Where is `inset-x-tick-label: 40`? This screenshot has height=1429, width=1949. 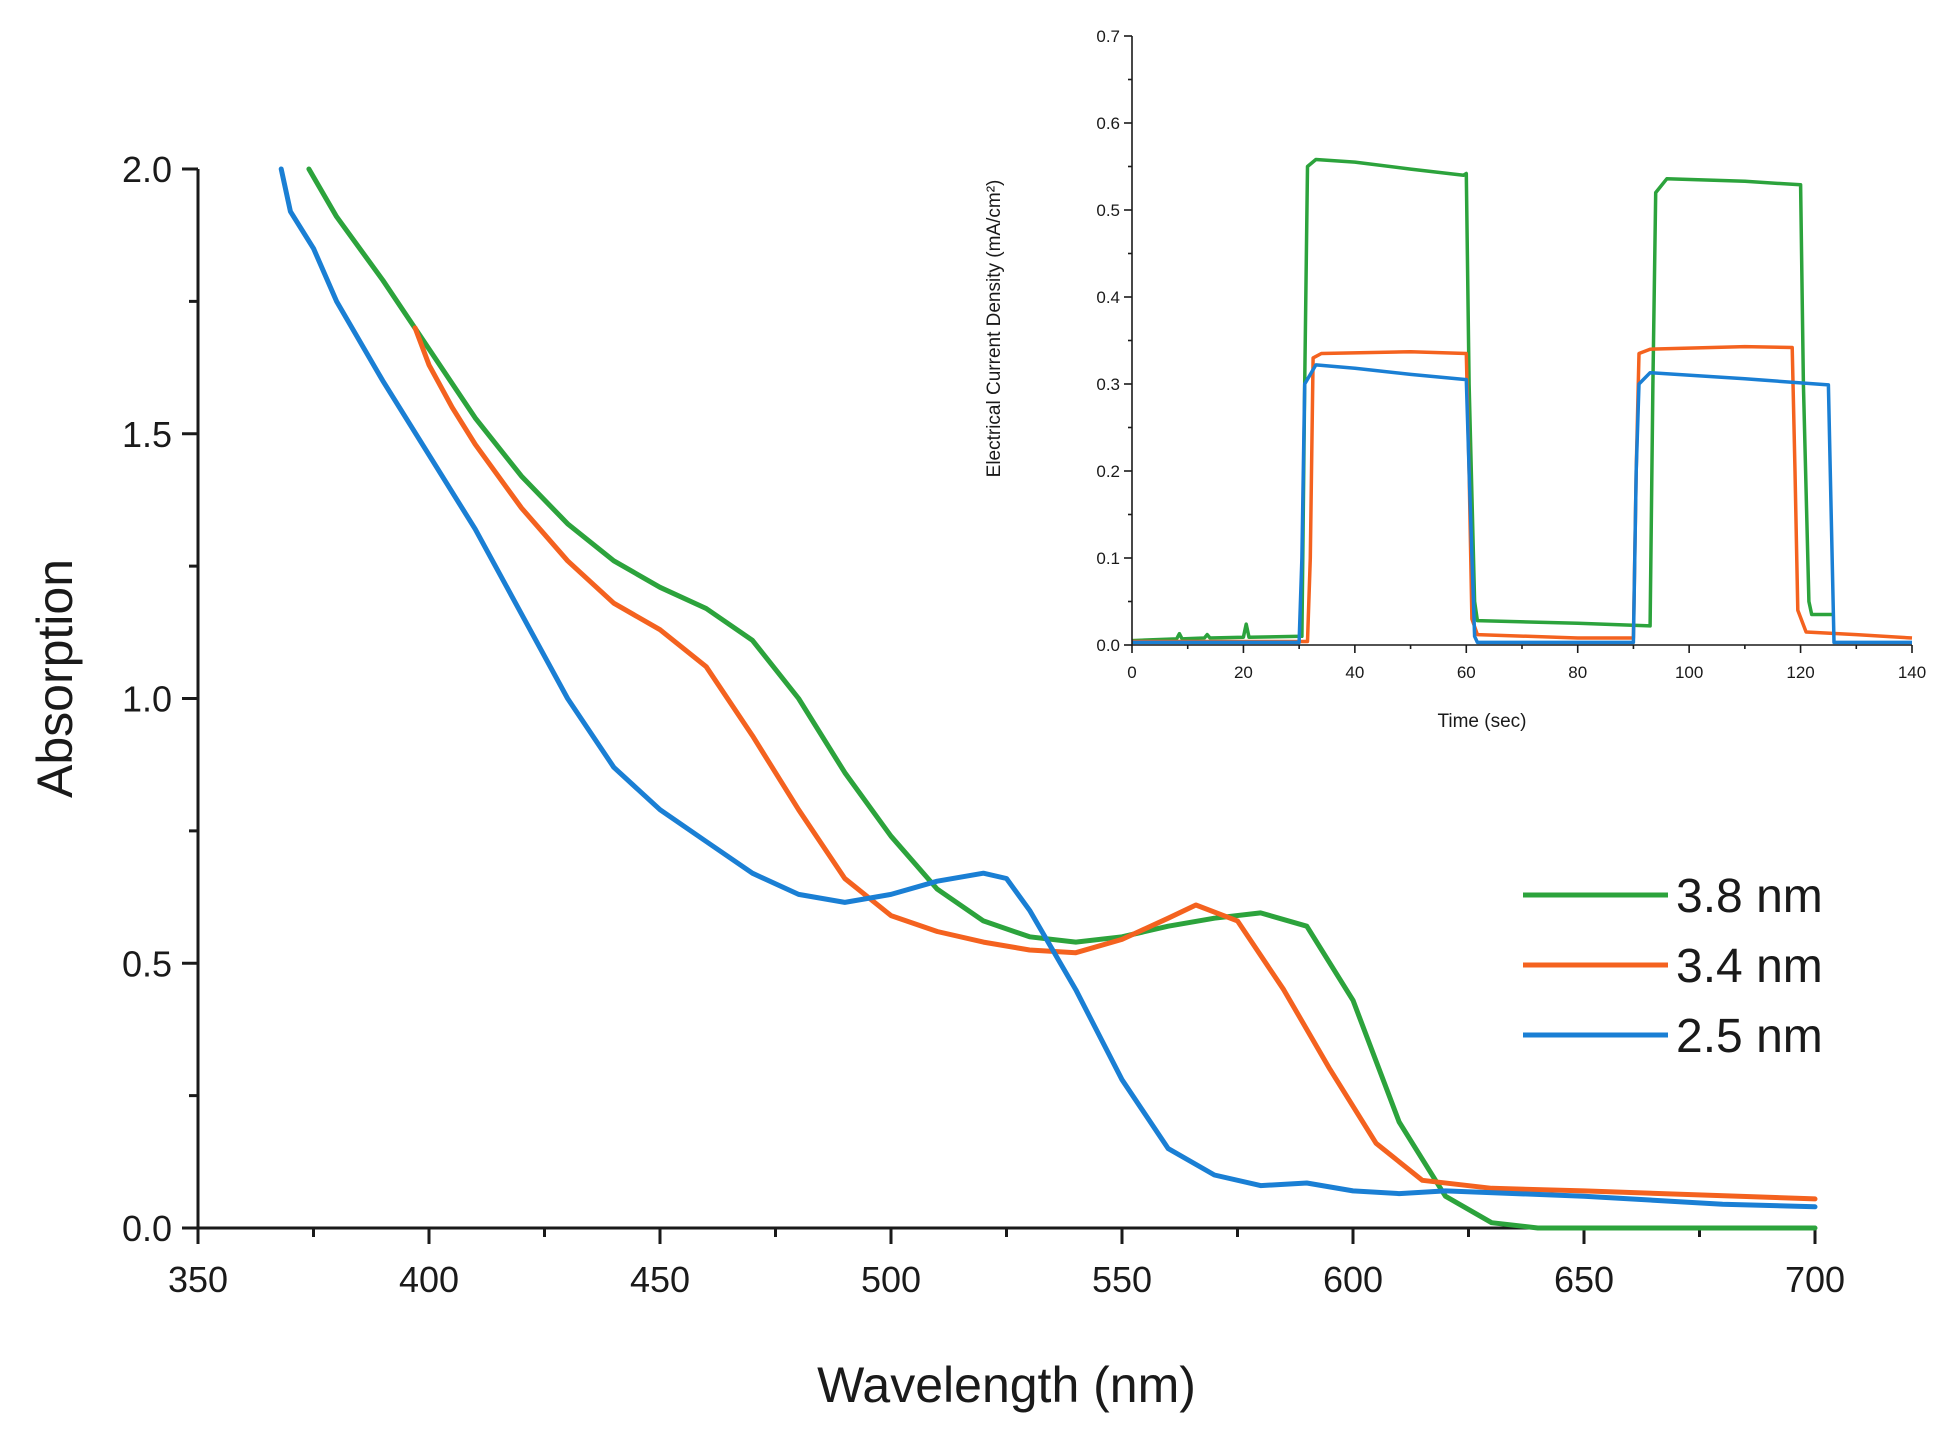 inset-x-tick-label: 40 is located at coordinates (1354, 672).